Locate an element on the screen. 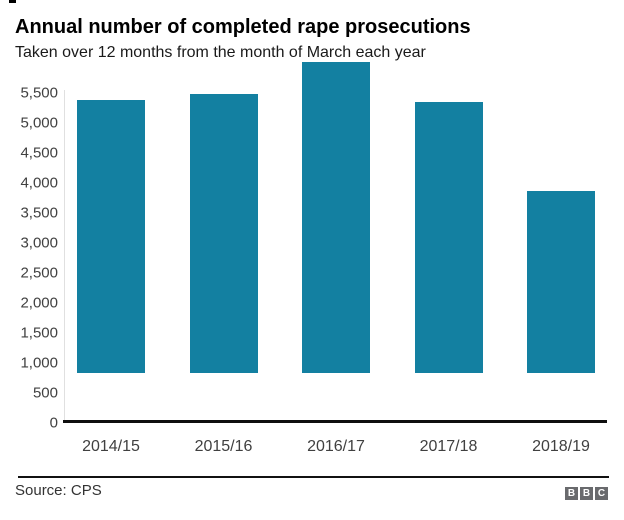  y-axis-line is located at coordinates (64, 256).